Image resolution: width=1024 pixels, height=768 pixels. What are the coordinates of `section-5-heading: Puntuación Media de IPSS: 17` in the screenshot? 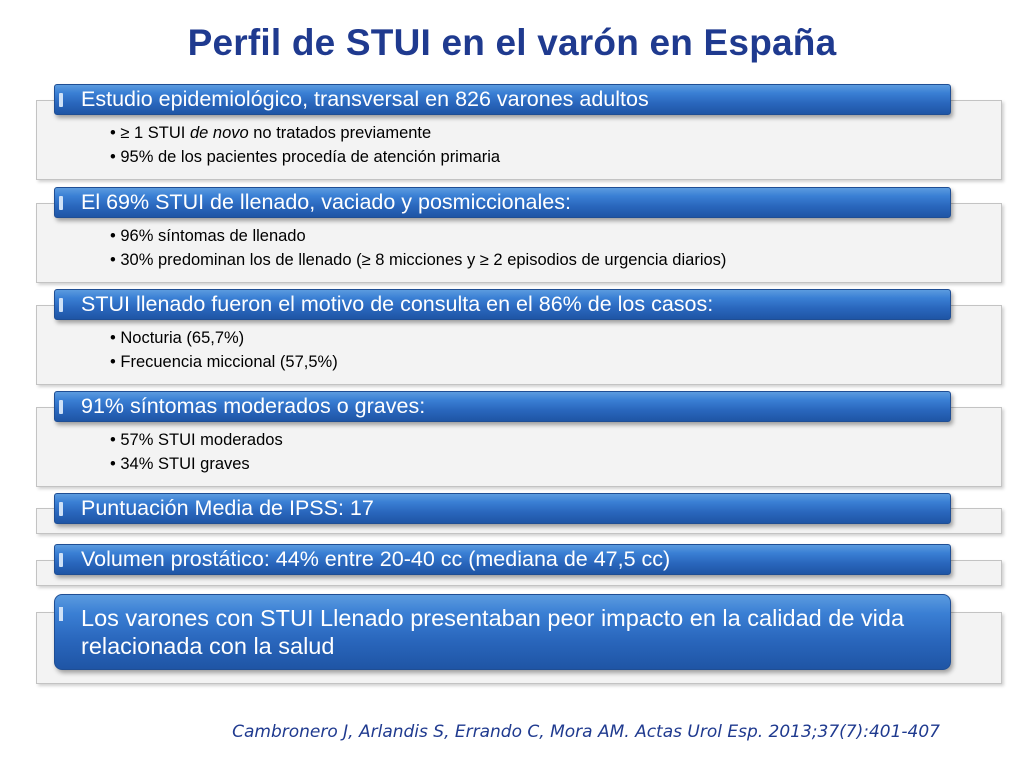 It's located at (227, 508).